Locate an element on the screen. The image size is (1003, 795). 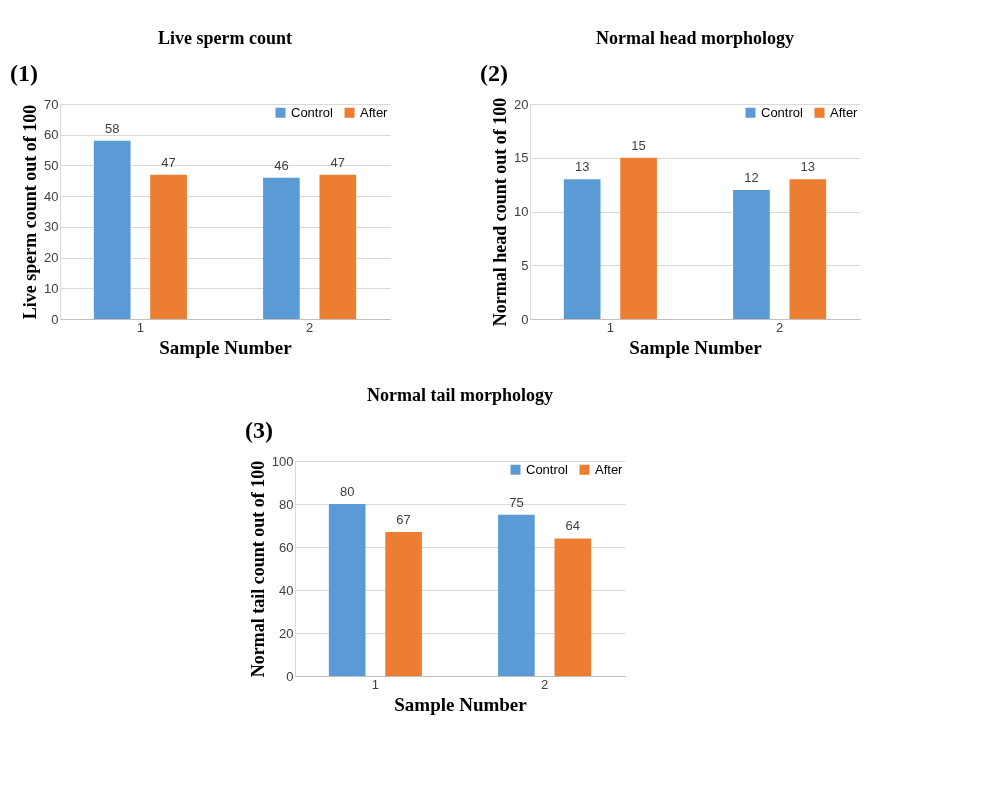
data-label: 46 is located at coordinates (281, 165).